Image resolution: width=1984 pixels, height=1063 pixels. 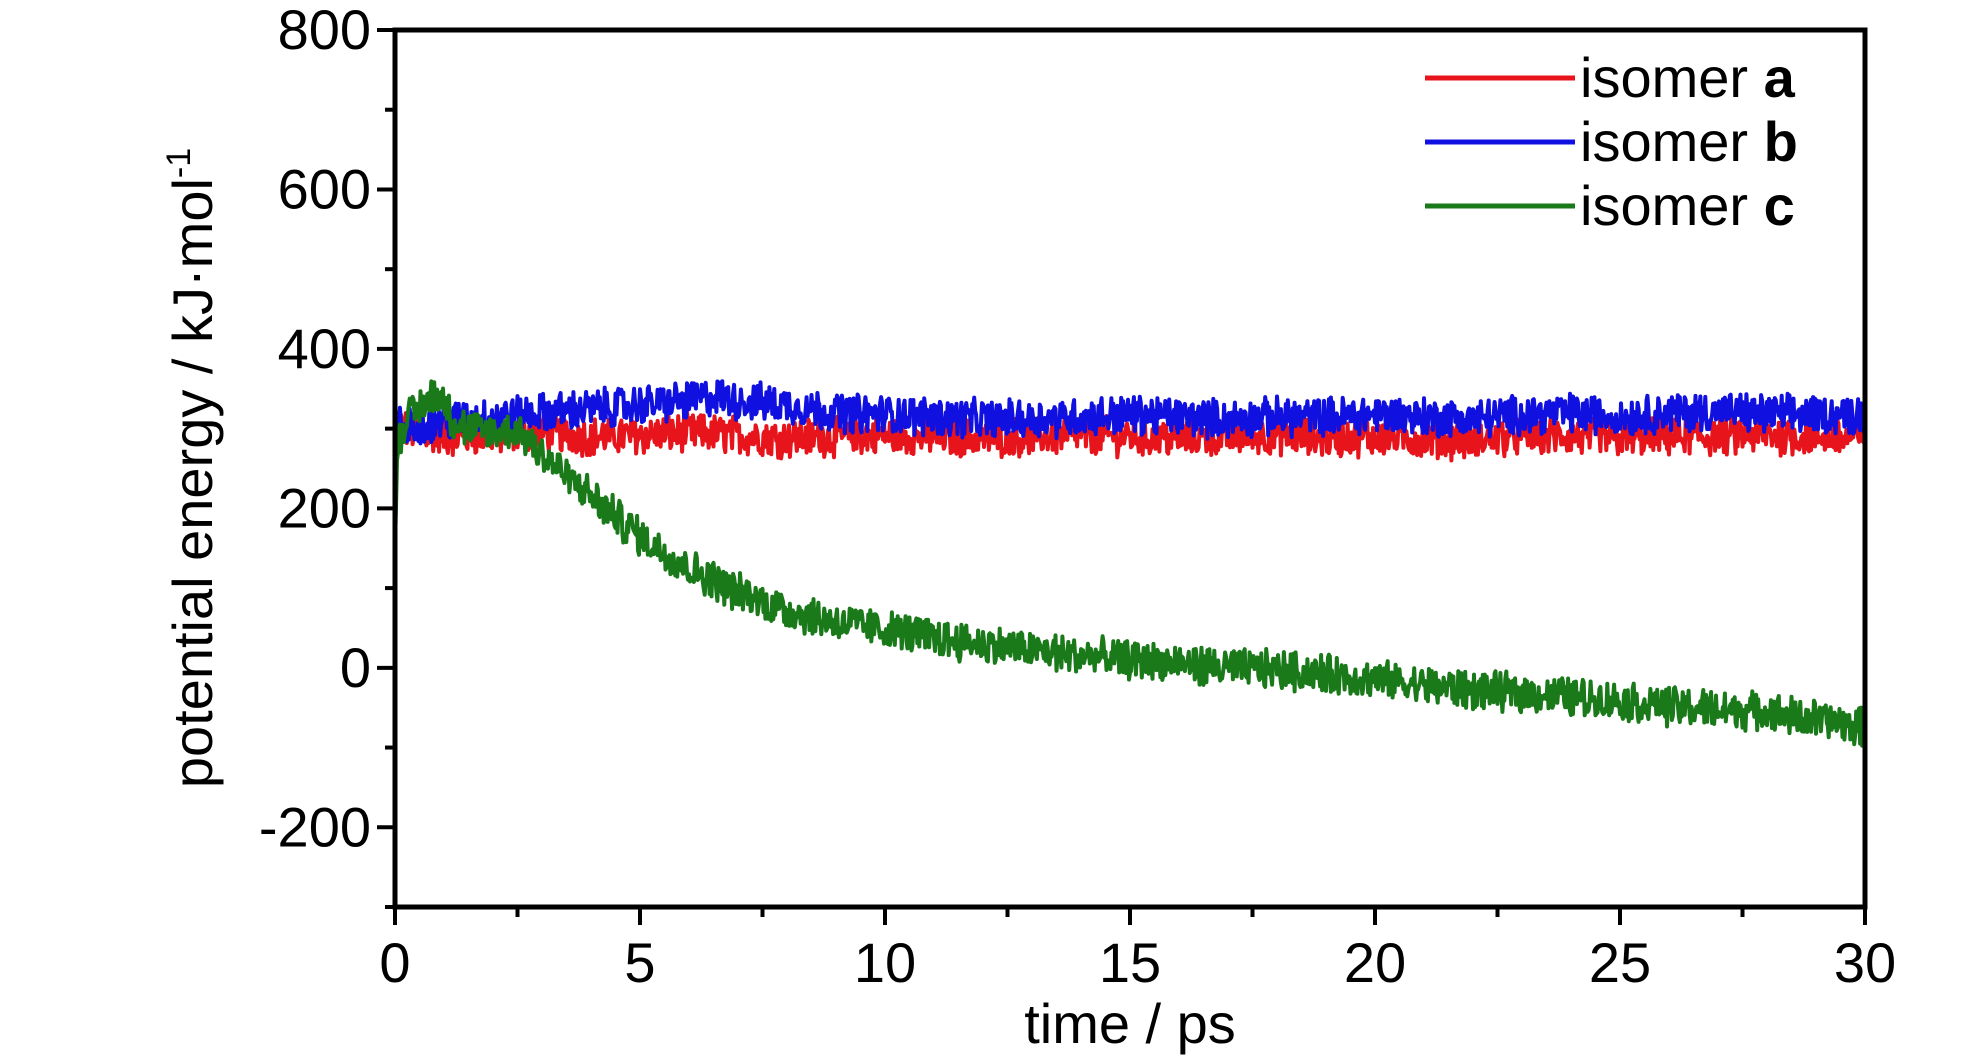 What do you see at coordinates (1130, 962) in the screenshot?
I see `x-tick-label: 15` at bounding box center [1130, 962].